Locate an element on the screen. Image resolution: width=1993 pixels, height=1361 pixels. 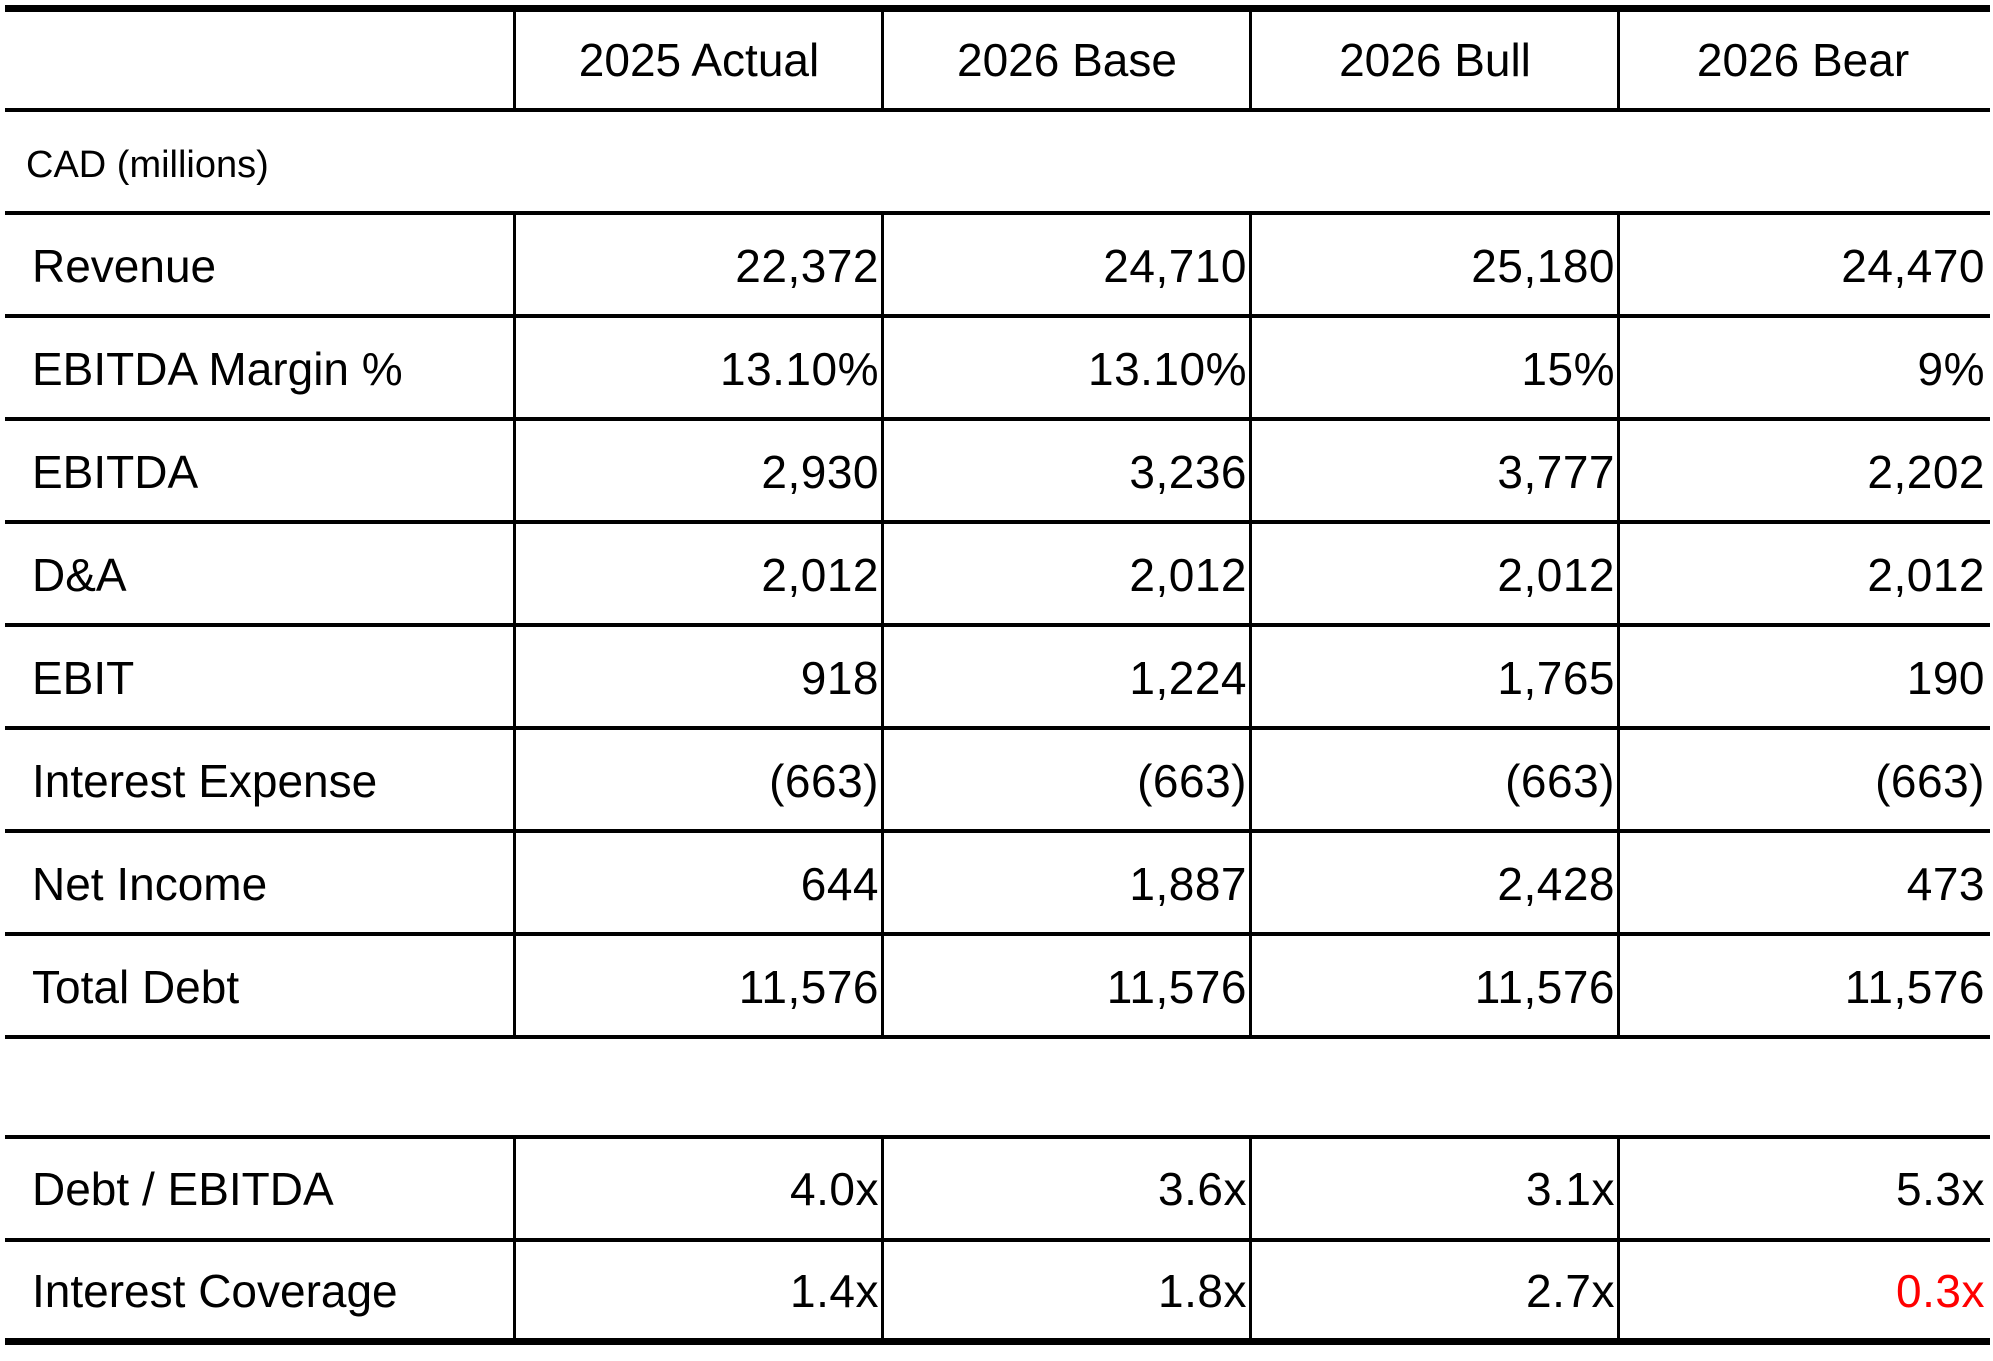
rule-top is located at coordinates (997, 8).